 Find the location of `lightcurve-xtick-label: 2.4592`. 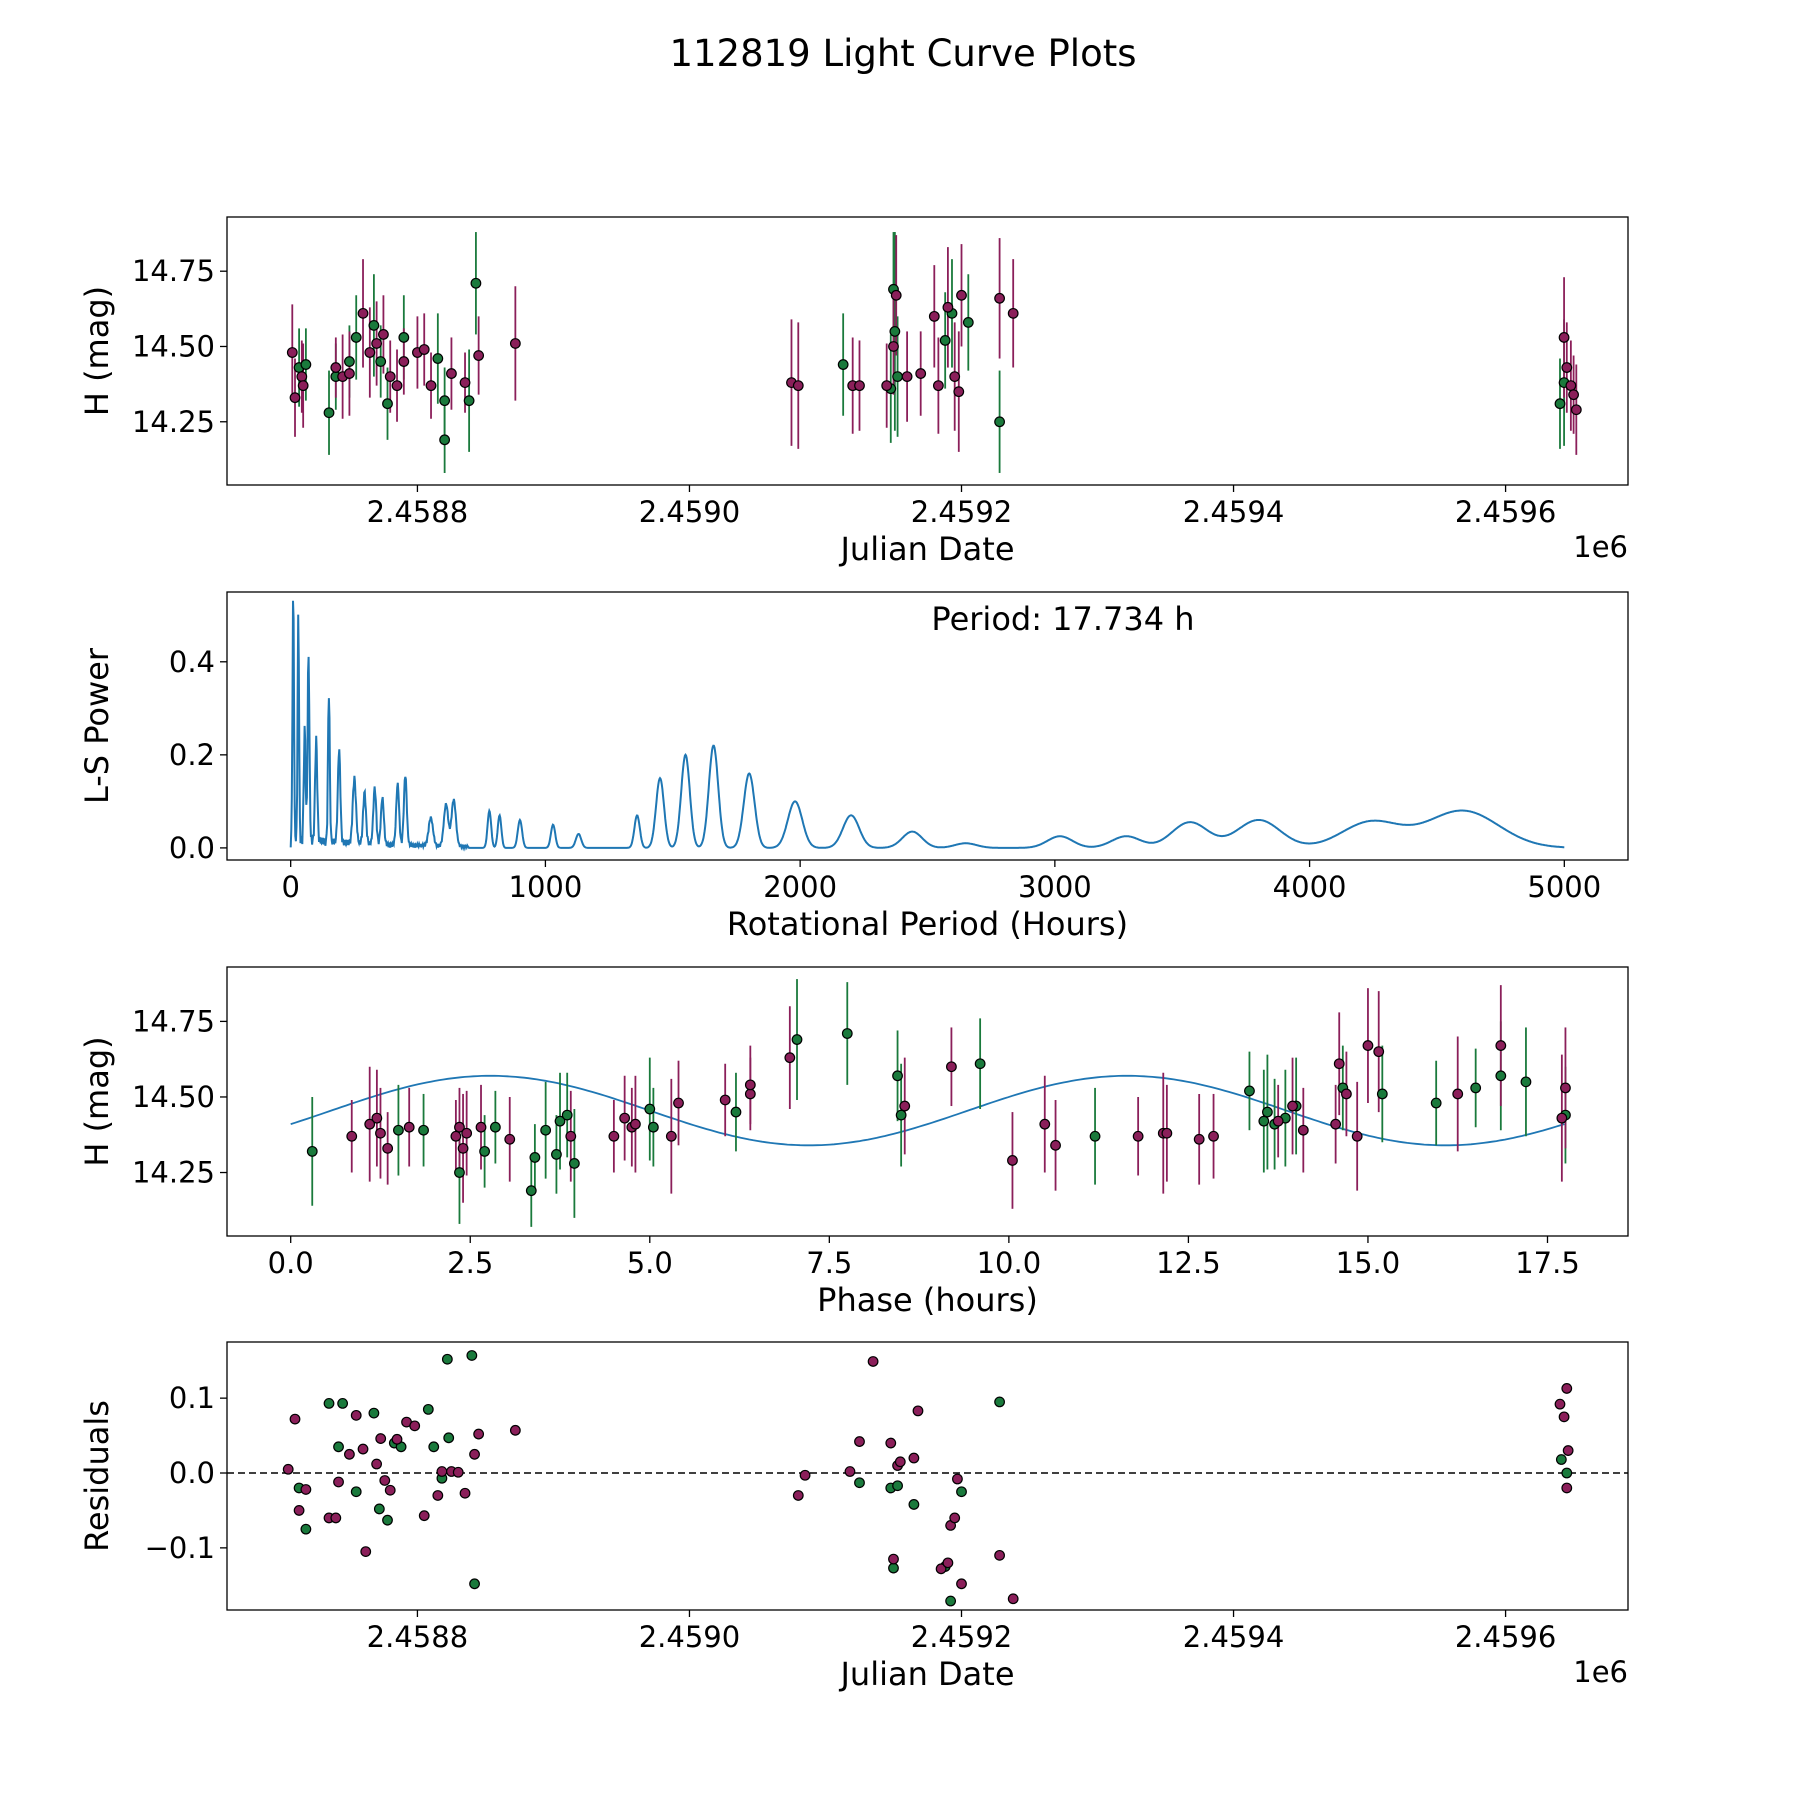

lightcurve-xtick-label: 2.4592 is located at coordinates (961, 512).